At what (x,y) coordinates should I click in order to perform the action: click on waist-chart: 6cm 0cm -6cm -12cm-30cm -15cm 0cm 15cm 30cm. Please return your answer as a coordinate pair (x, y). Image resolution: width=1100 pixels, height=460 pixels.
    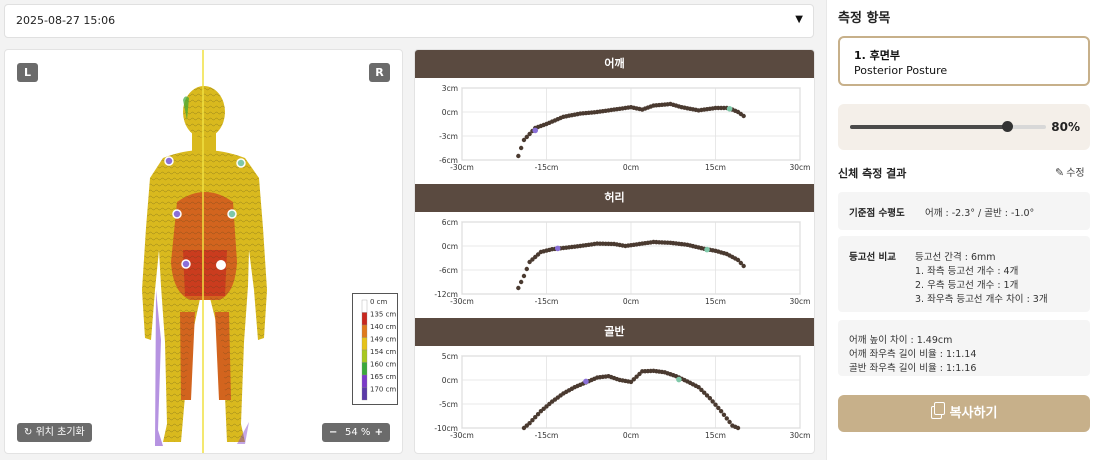
    Looking at the image, I should click on (622, 262).